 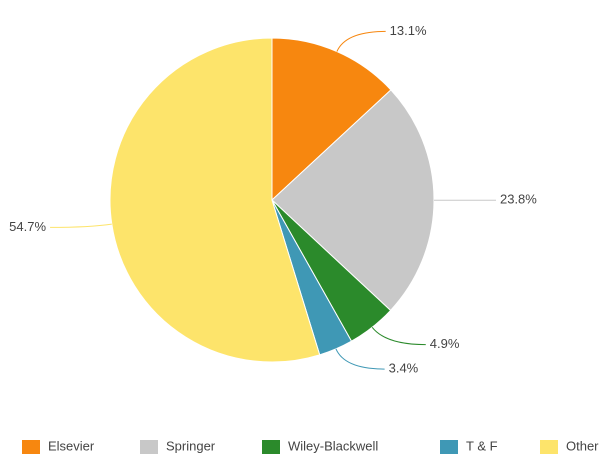 What do you see at coordinates (482, 445) in the screenshot?
I see `legend-label: T & F` at bounding box center [482, 445].